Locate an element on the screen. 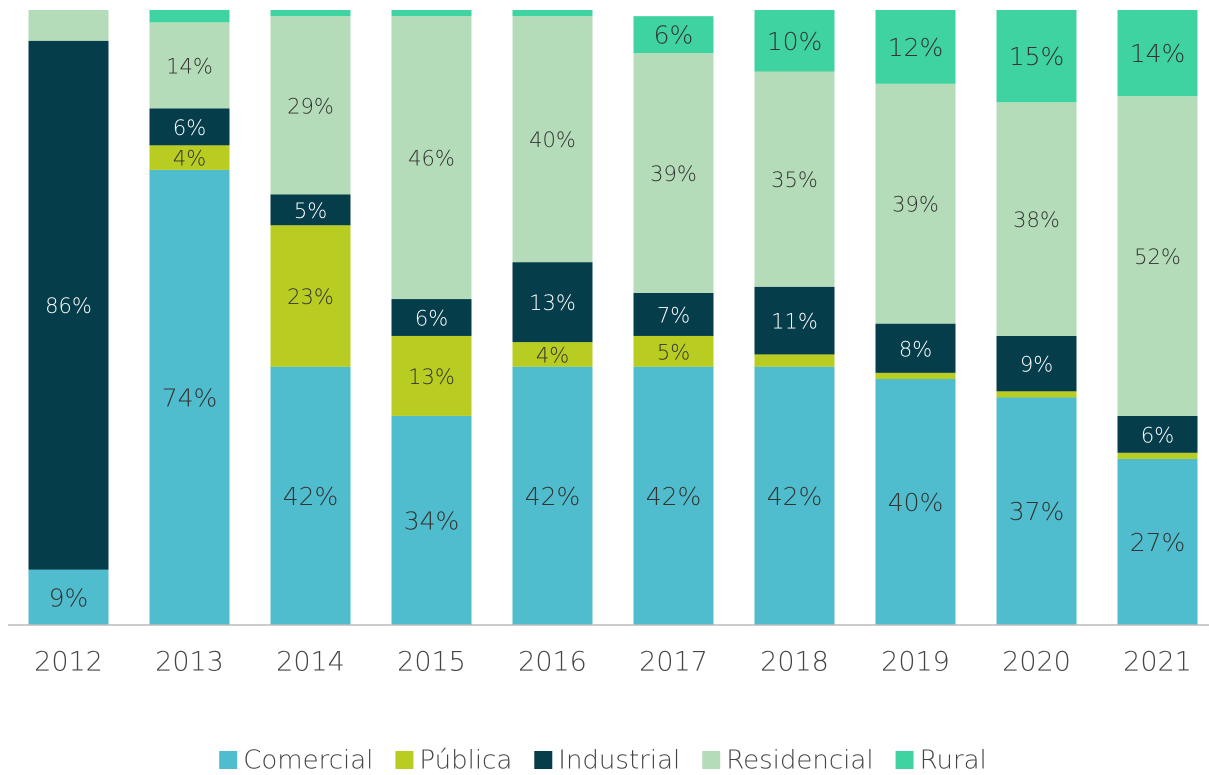  data-label: 10% is located at coordinates (795, 41).